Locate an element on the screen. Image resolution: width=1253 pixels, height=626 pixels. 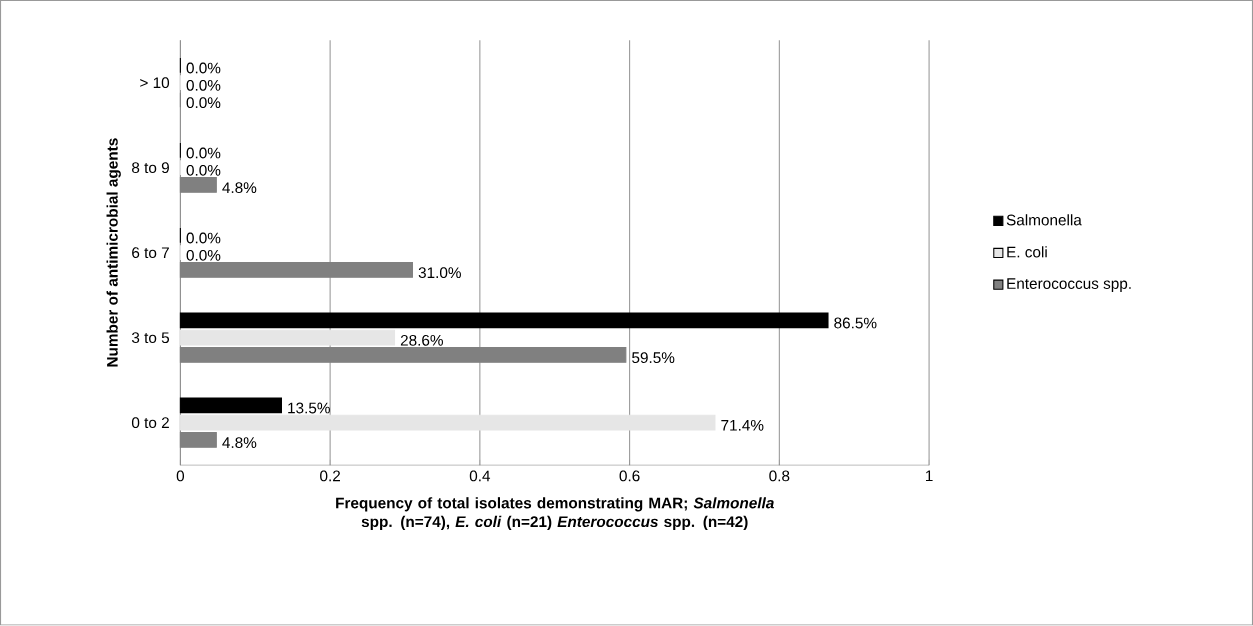
x-tick-label: 0 is located at coordinates (180, 476).